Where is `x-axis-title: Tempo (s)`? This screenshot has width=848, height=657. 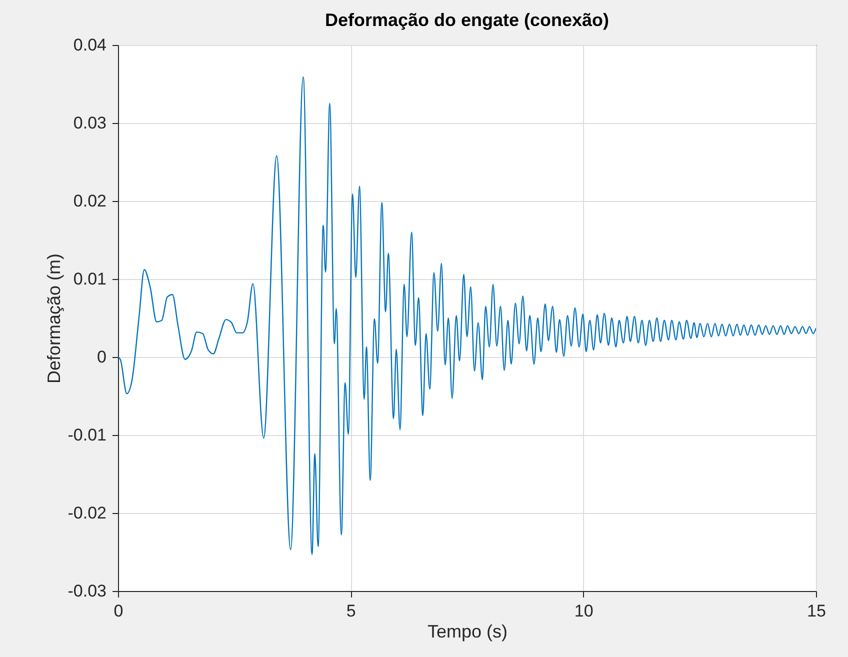 x-axis-title: Tempo (s) is located at coordinates (467, 632).